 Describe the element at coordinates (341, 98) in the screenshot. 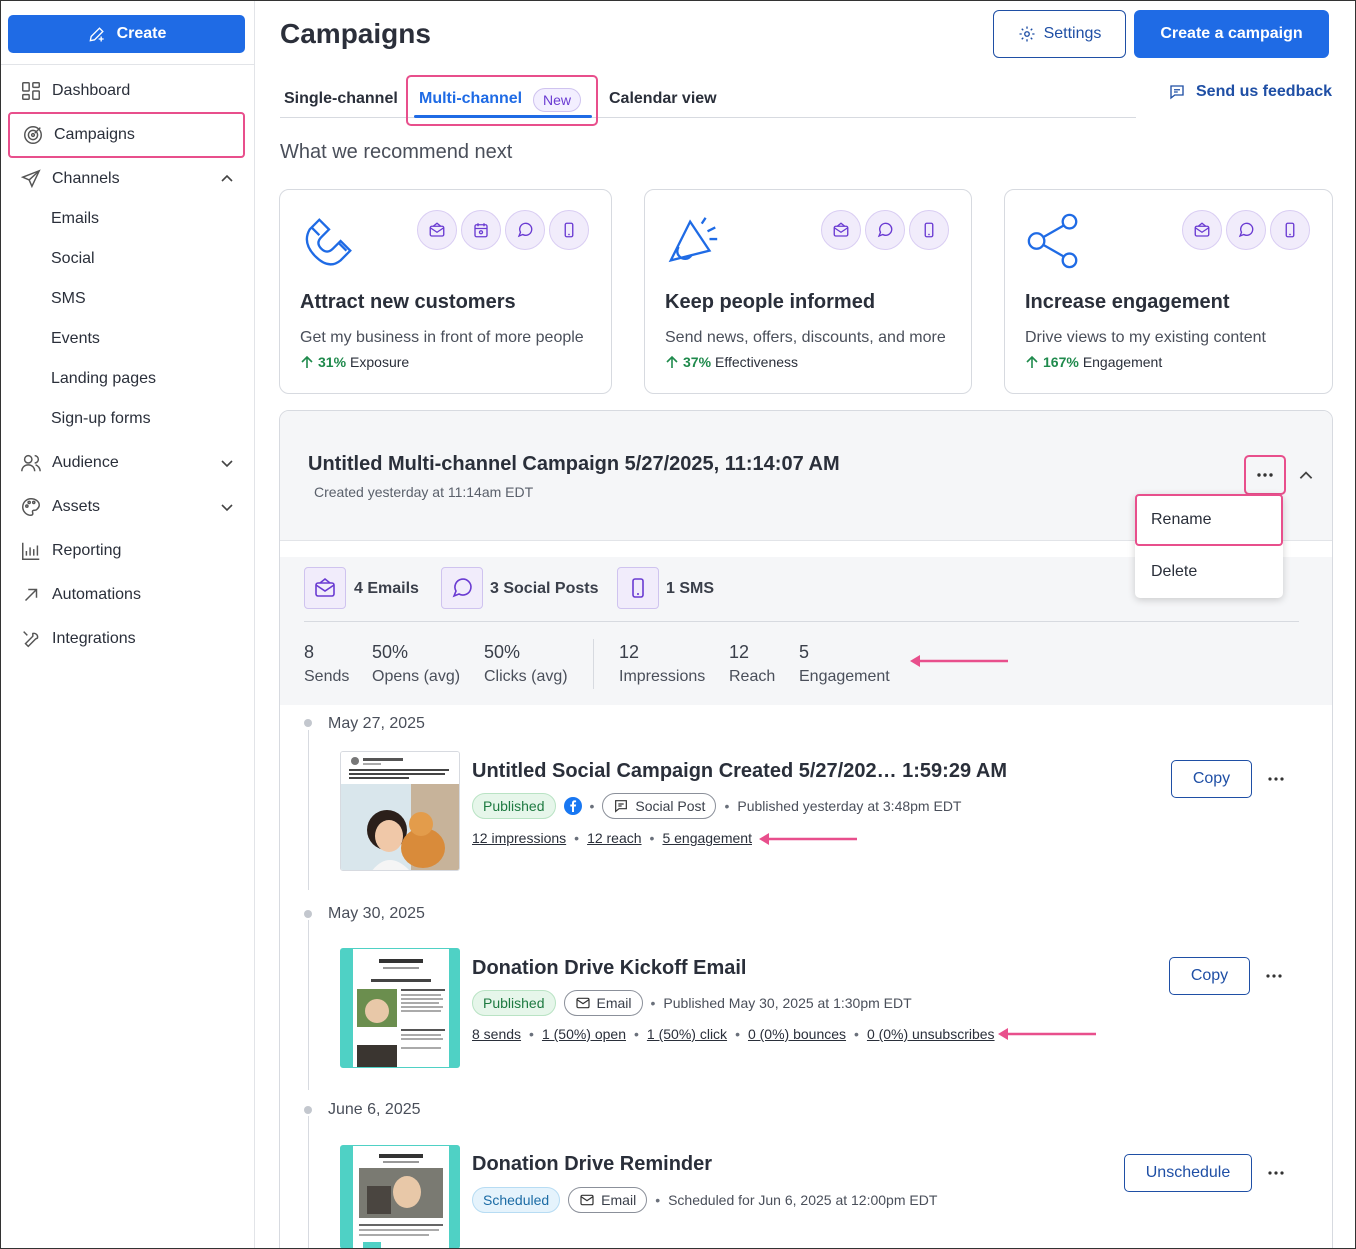

I see `tab-single-channel: Single-channel` at that location.